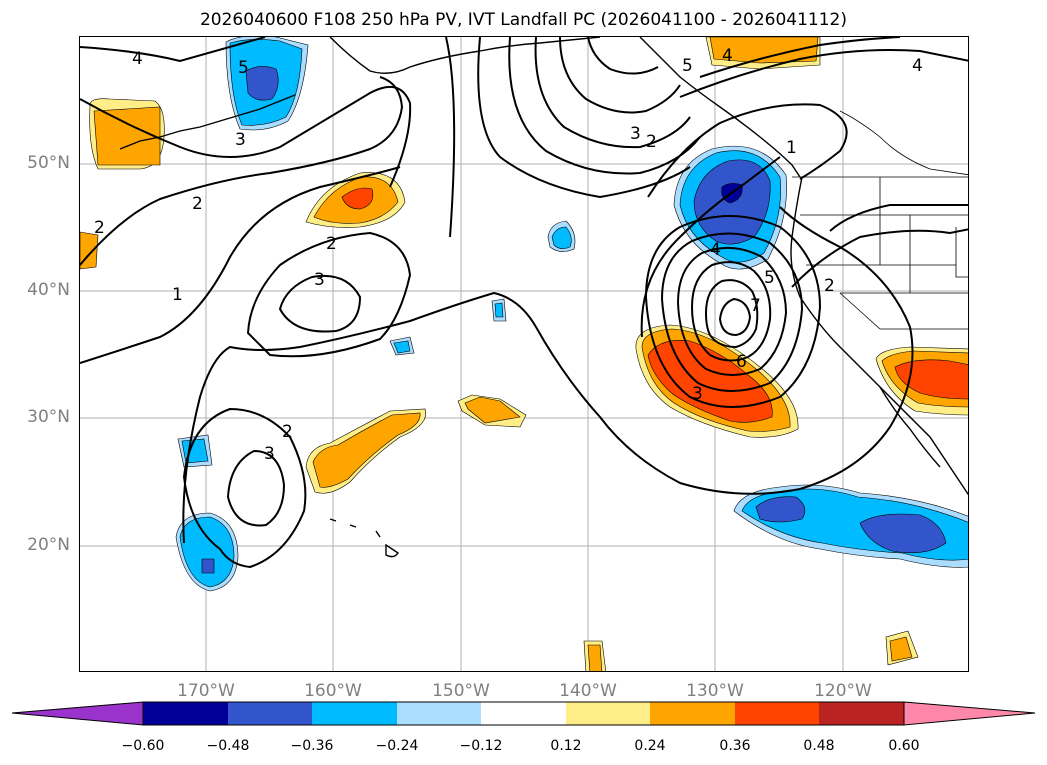 The height and width of the screenshot is (765, 1047). I want to click on pv-contour-north-ridge-b, so click(584, 118).